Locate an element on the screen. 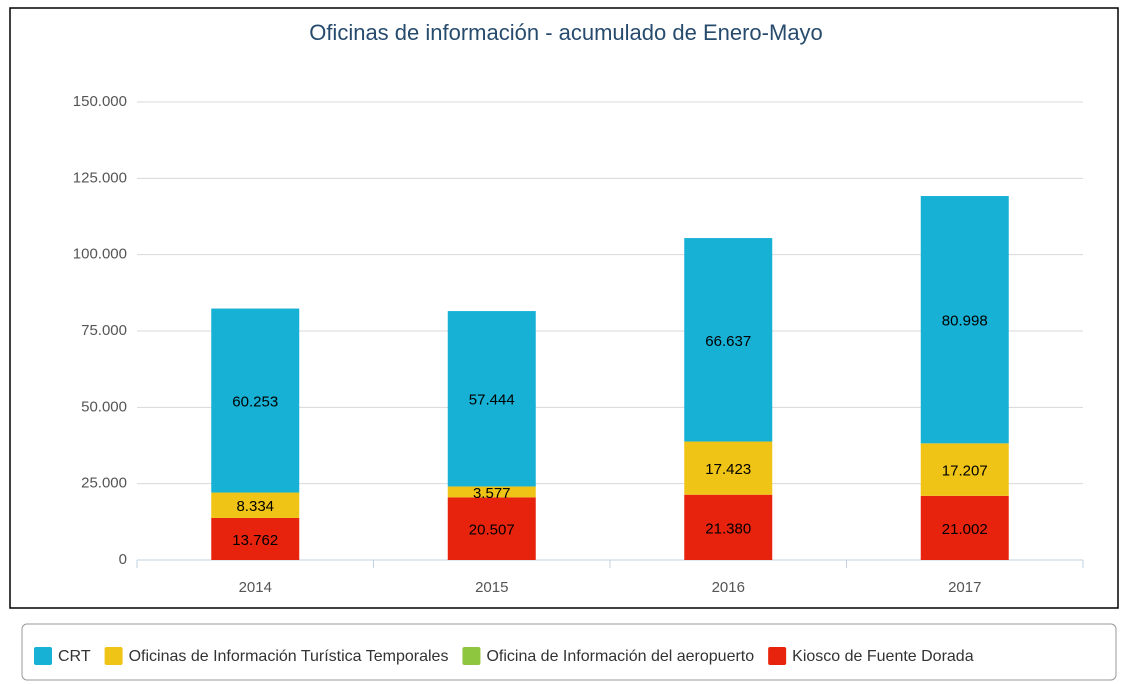 Image resolution: width=1123 pixels, height=684 pixels. y-tick-label: 100.000 is located at coordinates (100, 254).